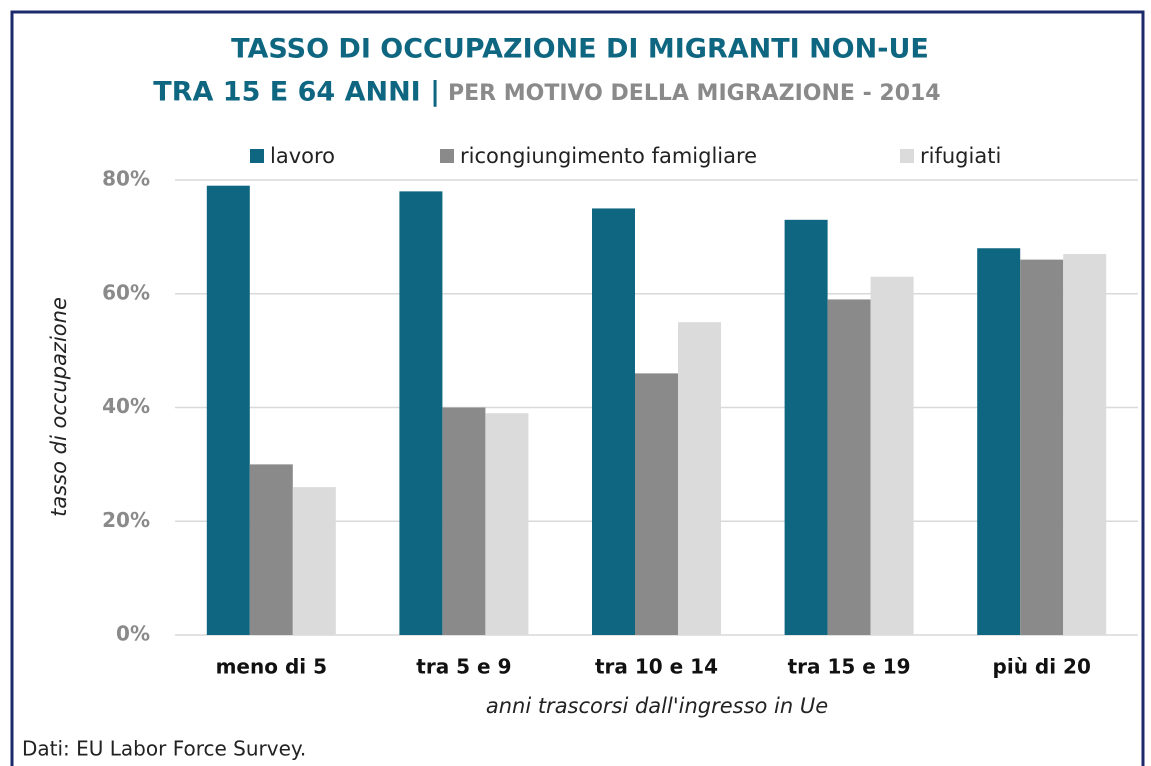 This screenshot has height=766, width=1151. Describe the element at coordinates (126, 179) in the screenshot. I see `y-tick-label: 80%` at that location.